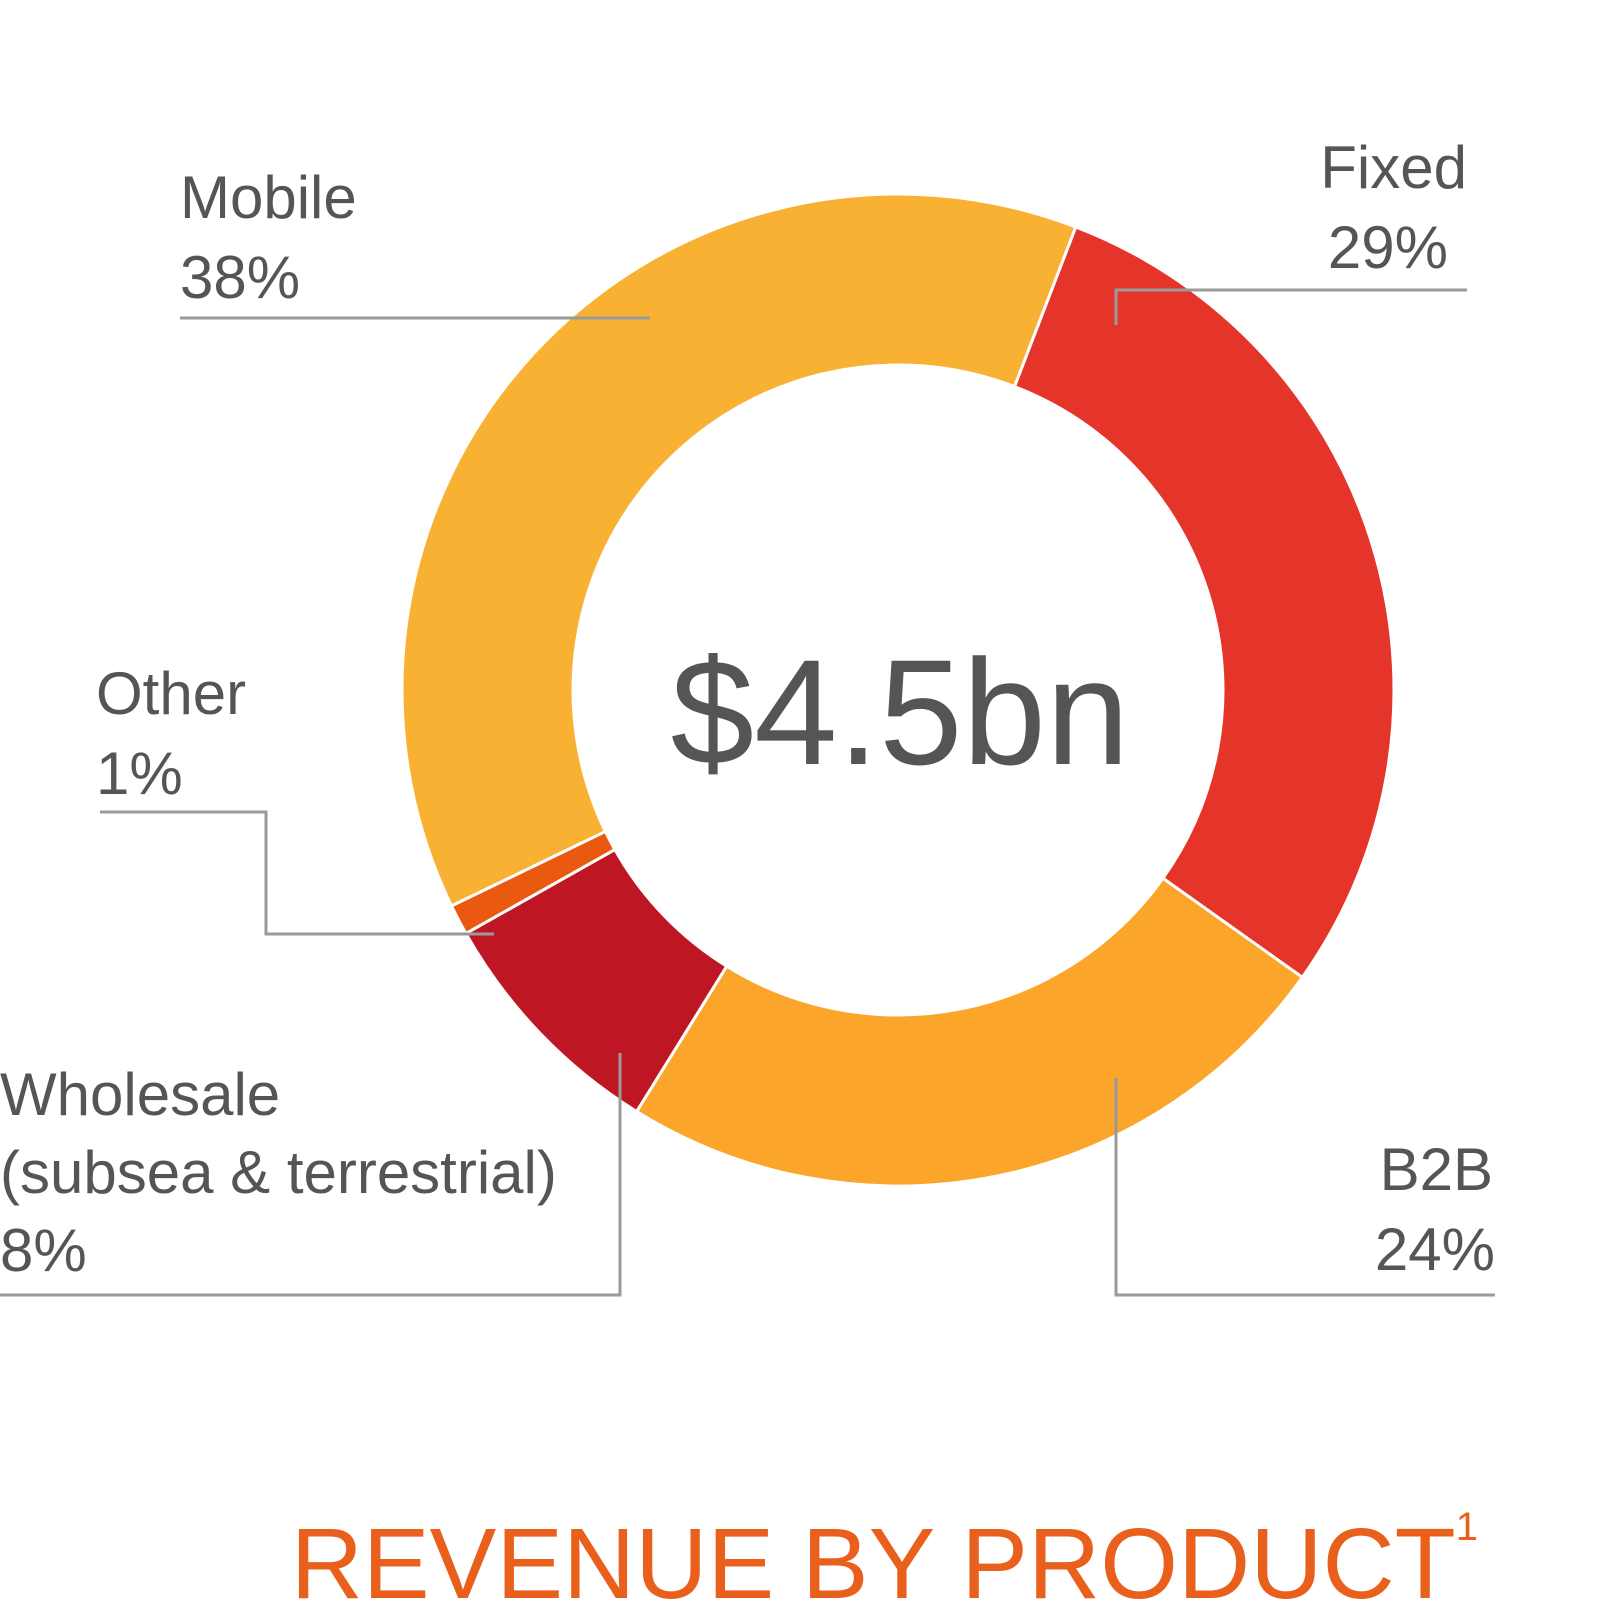 The height and width of the screenshot is (1600, 1600). Describe the element at coordinates (900, 712) in the screenshot. I see `center-total: $4.5bn` at that location.